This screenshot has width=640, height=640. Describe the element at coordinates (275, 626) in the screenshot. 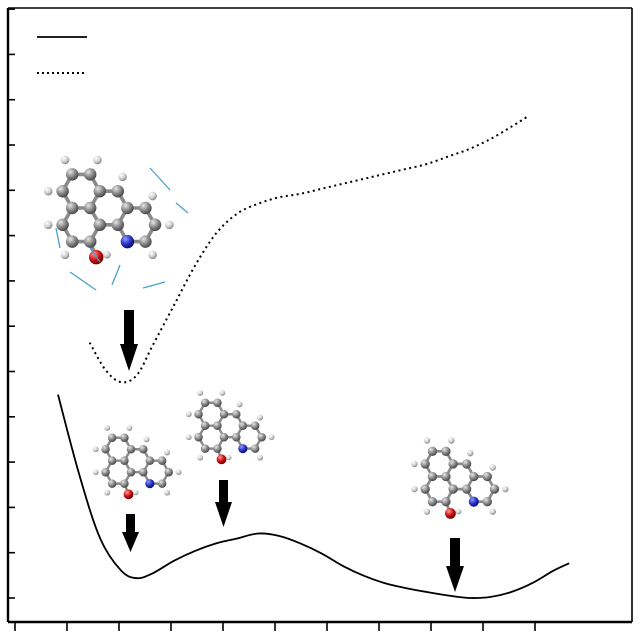

I see `x-ticks` at that location.